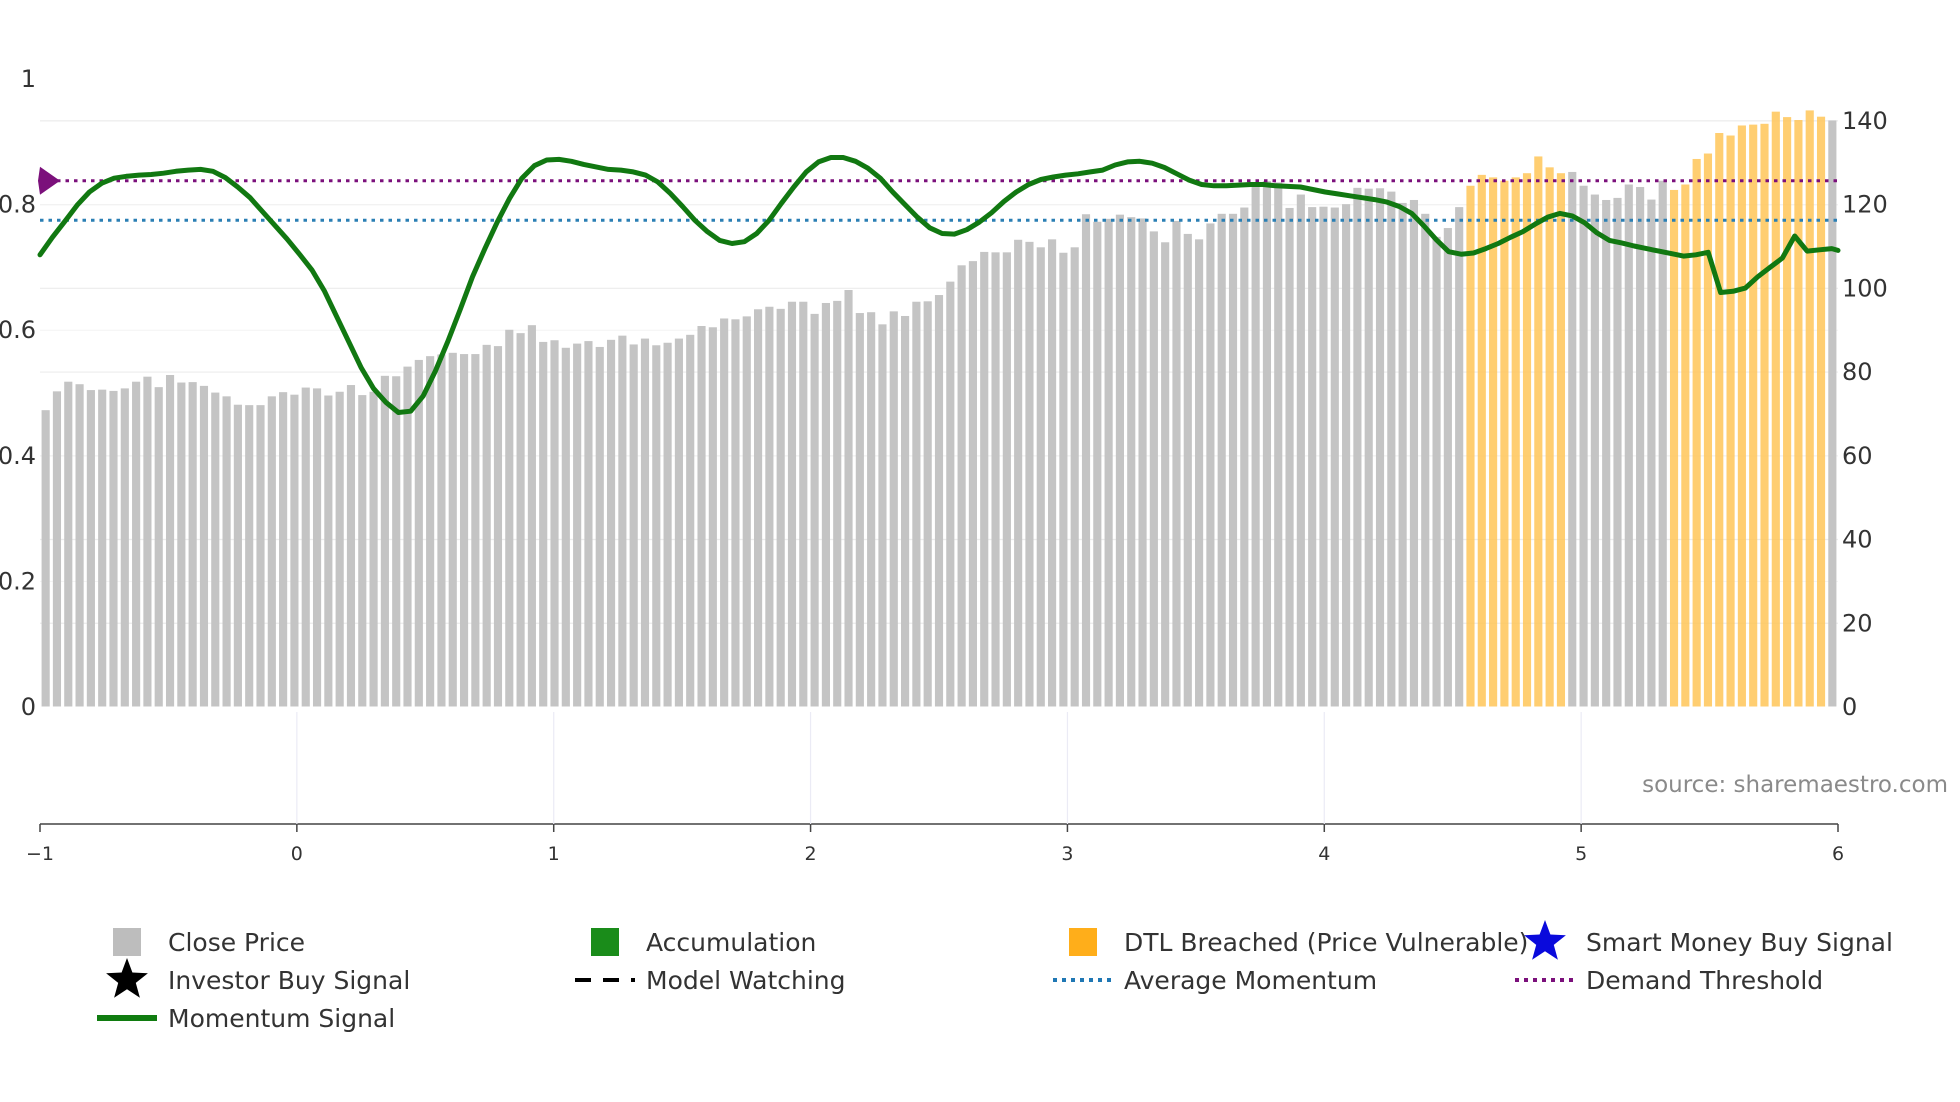 The height and width of the screenshot is (1102, 1960). I want to click on x-tick-label: 5, so click(1581, 854).